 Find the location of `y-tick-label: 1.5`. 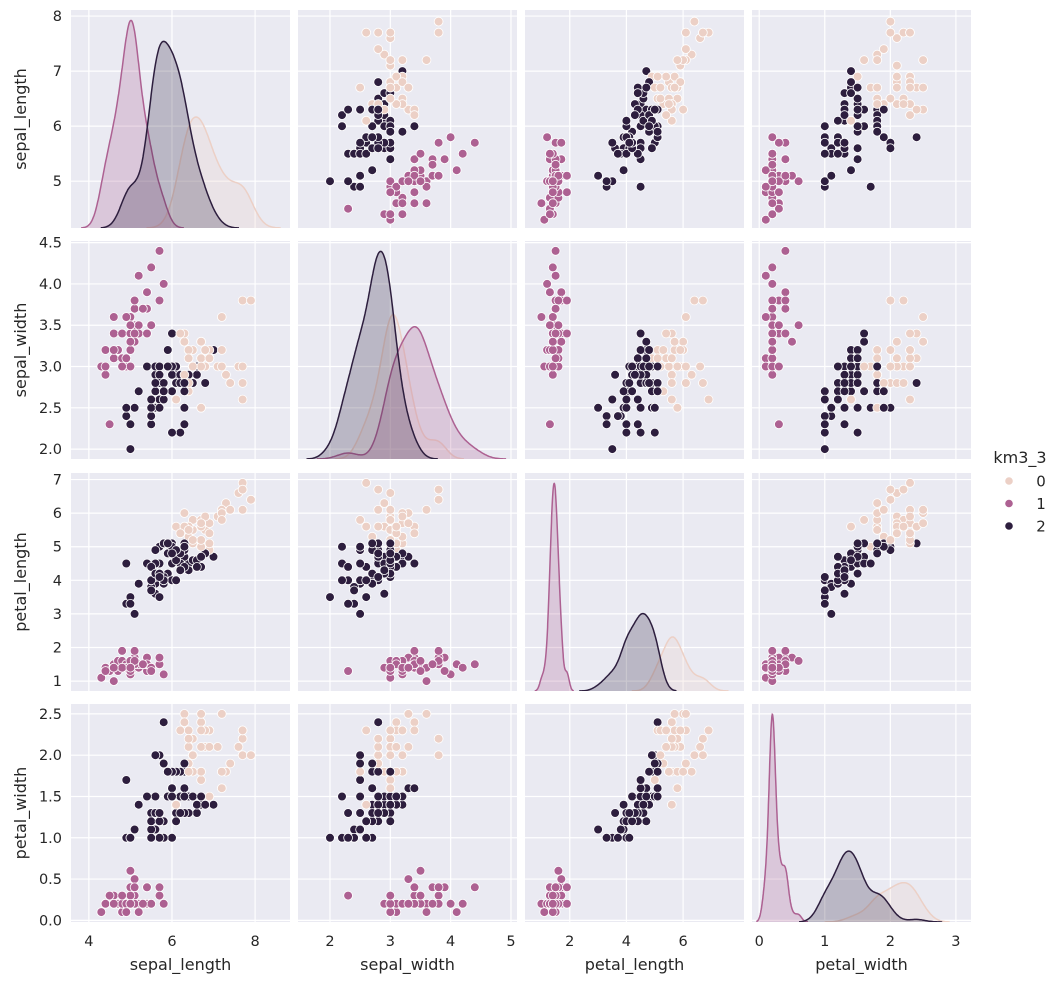

y-tick-label: 1.5 is located at coordinates (50, 797).